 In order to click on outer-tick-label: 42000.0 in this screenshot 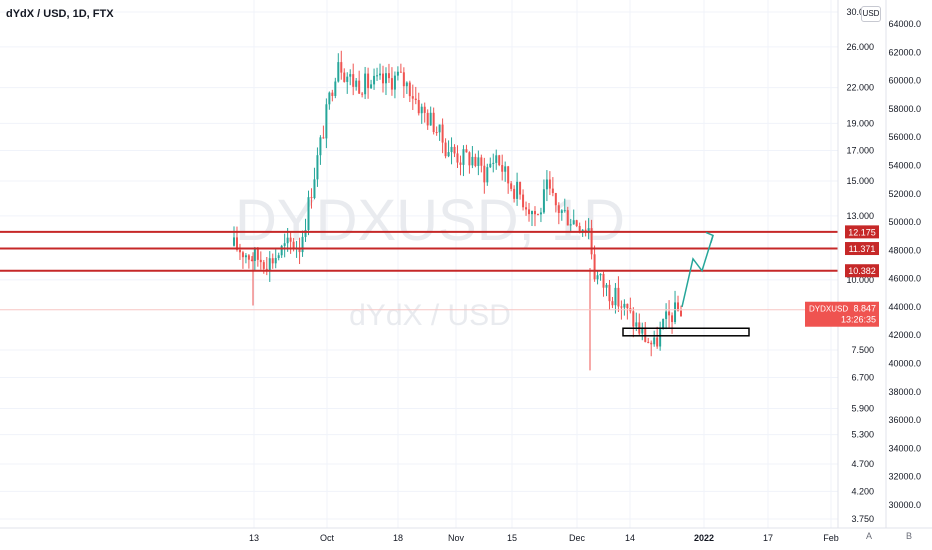, I will do `click(904, 335)`.